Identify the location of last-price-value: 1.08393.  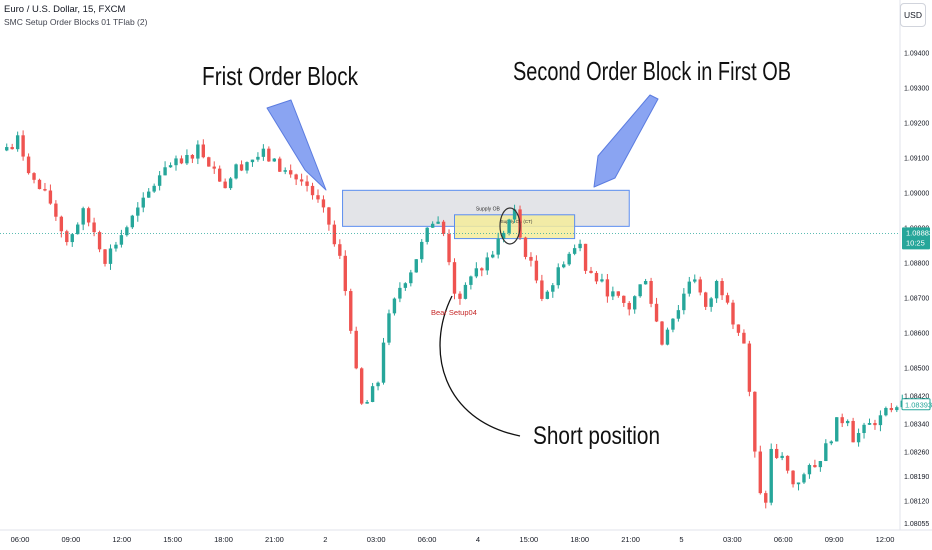
(918, 404).